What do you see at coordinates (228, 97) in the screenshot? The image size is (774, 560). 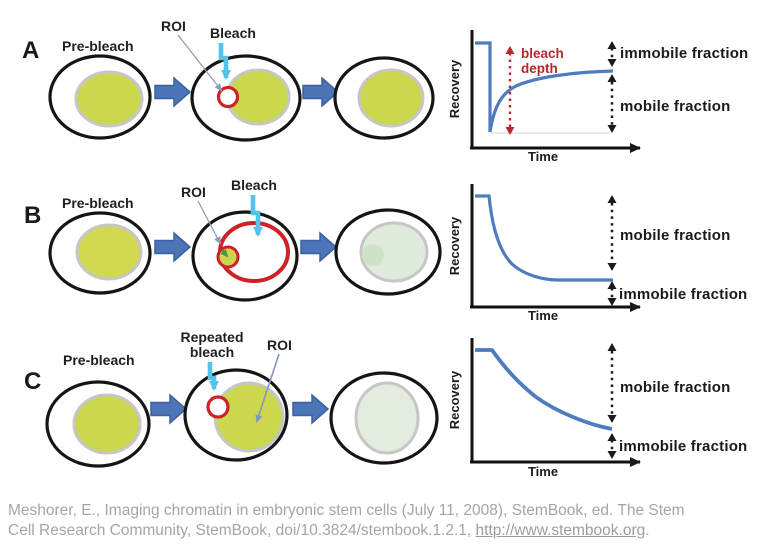 I see `roi-bleach-spot` at bounding box center [228, 97].